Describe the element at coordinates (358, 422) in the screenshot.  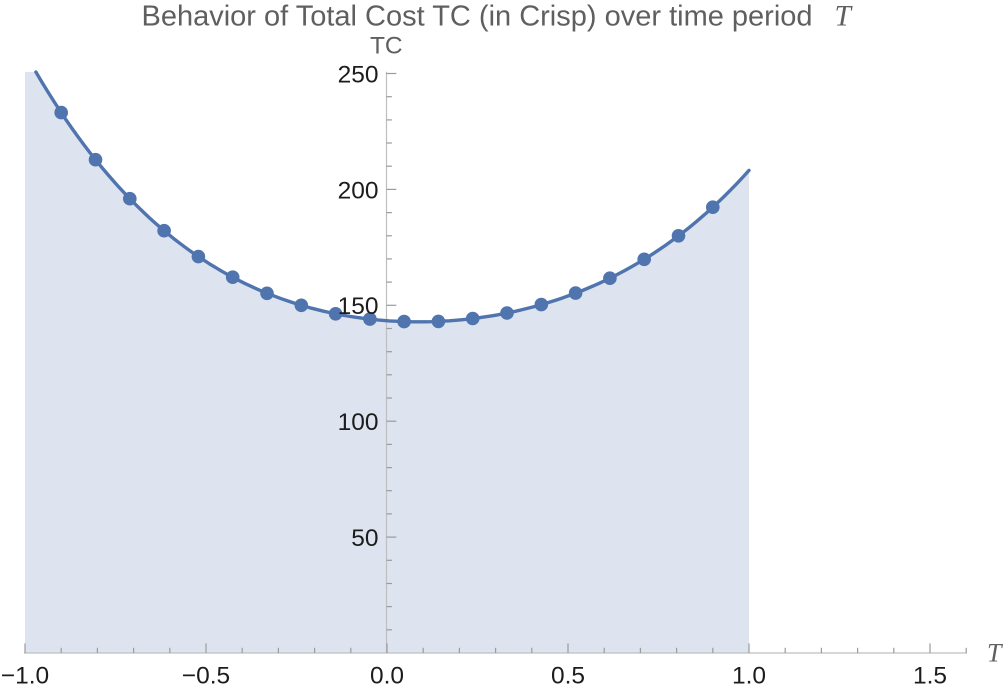
I see `svg-text: 100` at that location.